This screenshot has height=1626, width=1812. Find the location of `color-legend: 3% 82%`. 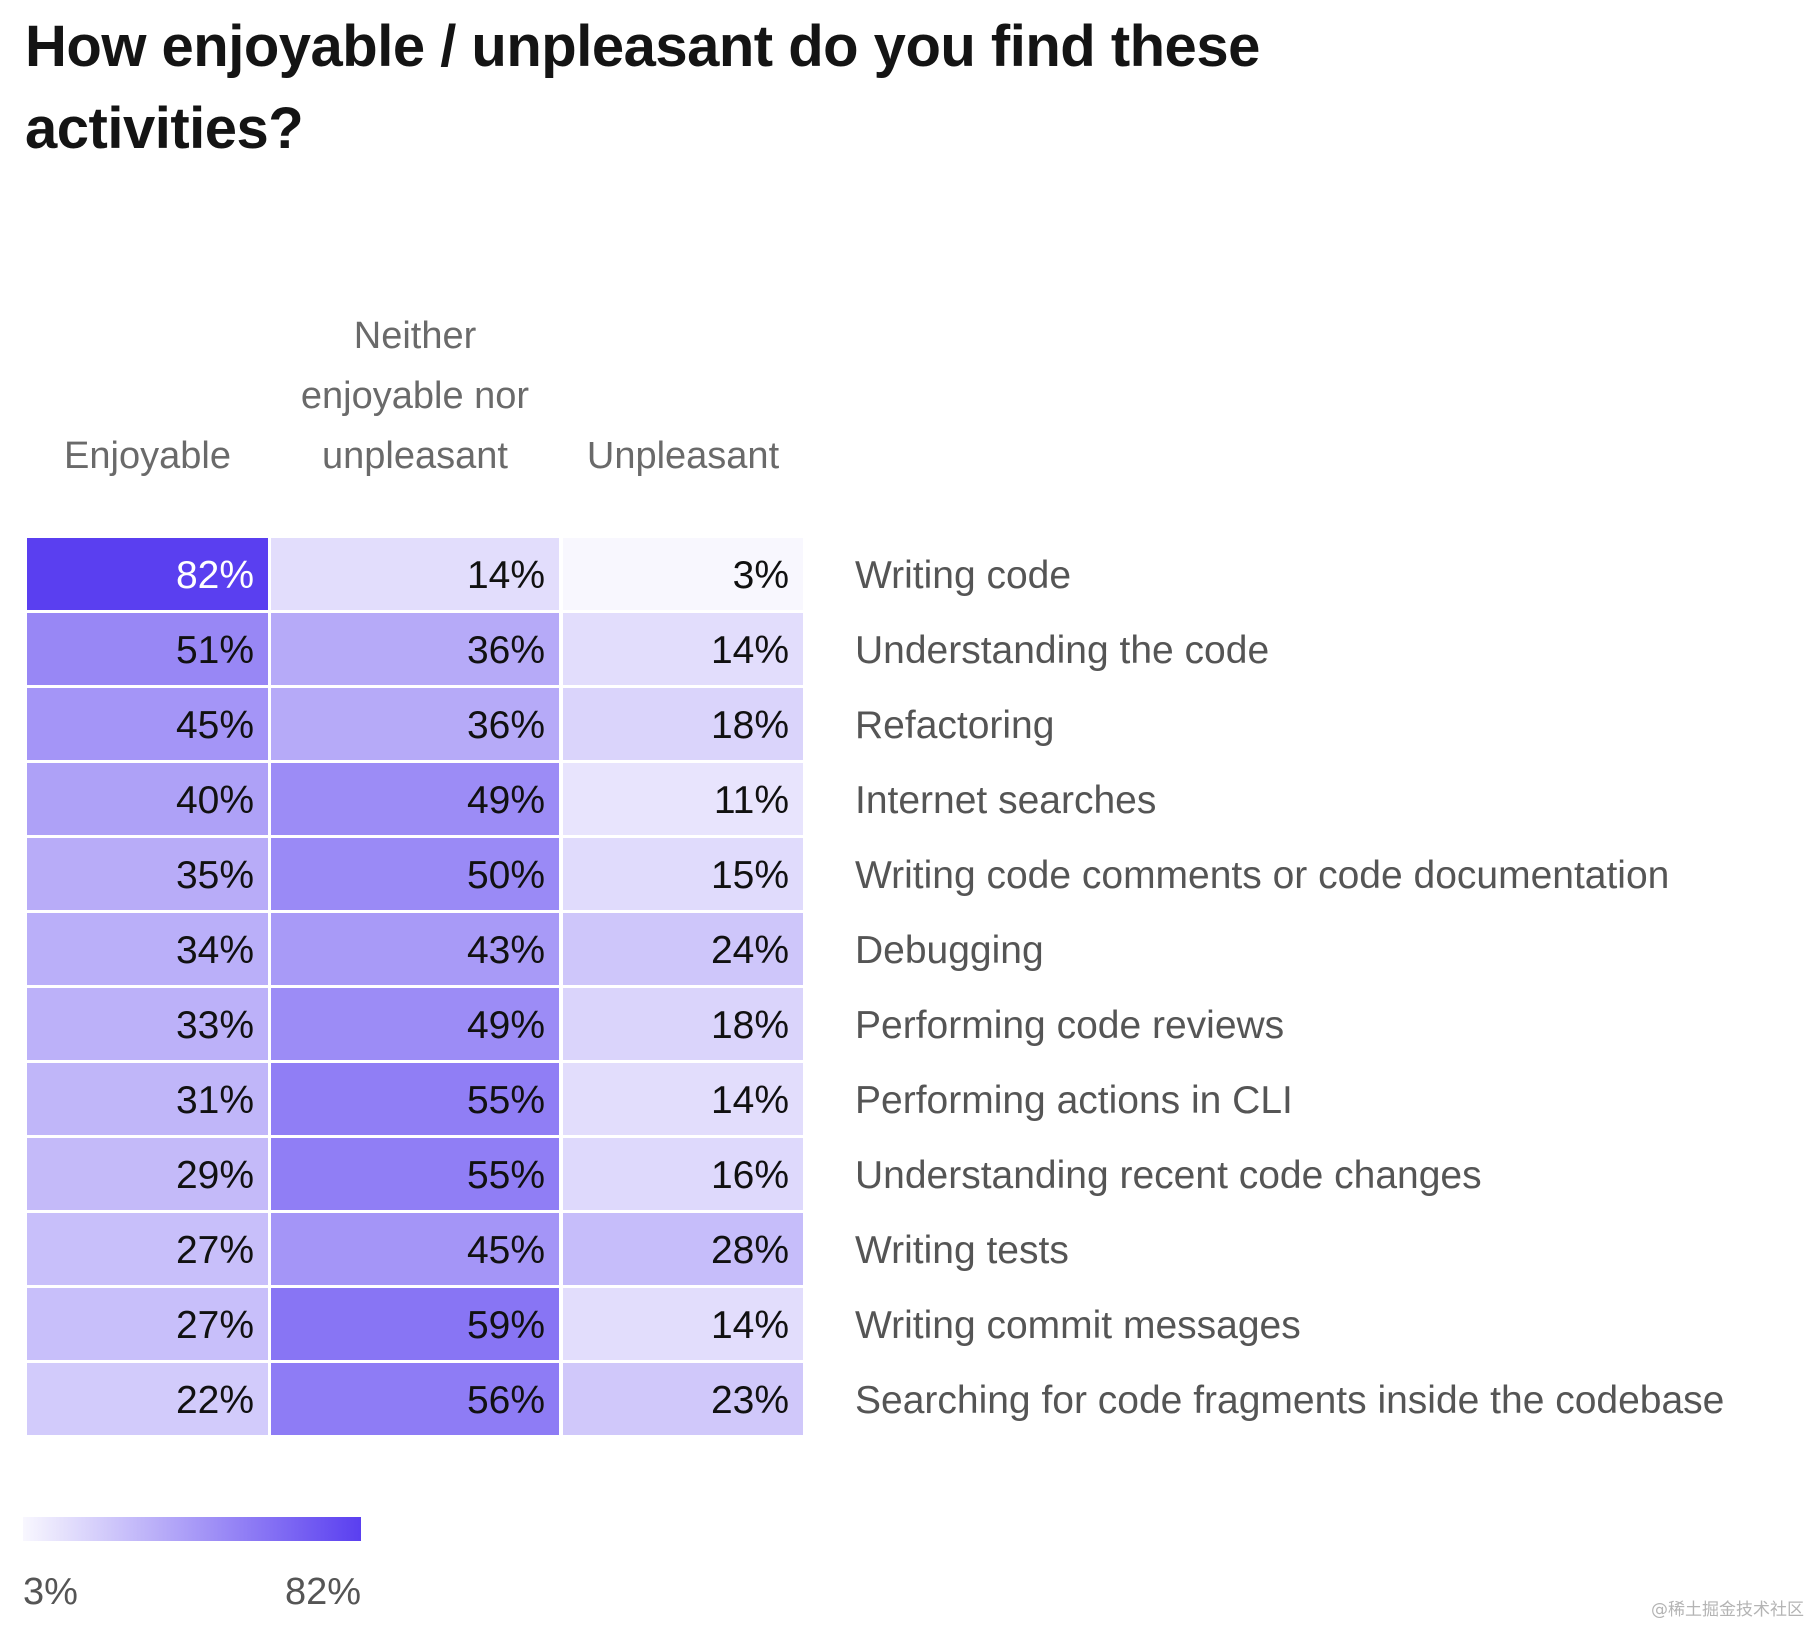

color-legend: 3% 82% is located at coordinates (192, 1565).